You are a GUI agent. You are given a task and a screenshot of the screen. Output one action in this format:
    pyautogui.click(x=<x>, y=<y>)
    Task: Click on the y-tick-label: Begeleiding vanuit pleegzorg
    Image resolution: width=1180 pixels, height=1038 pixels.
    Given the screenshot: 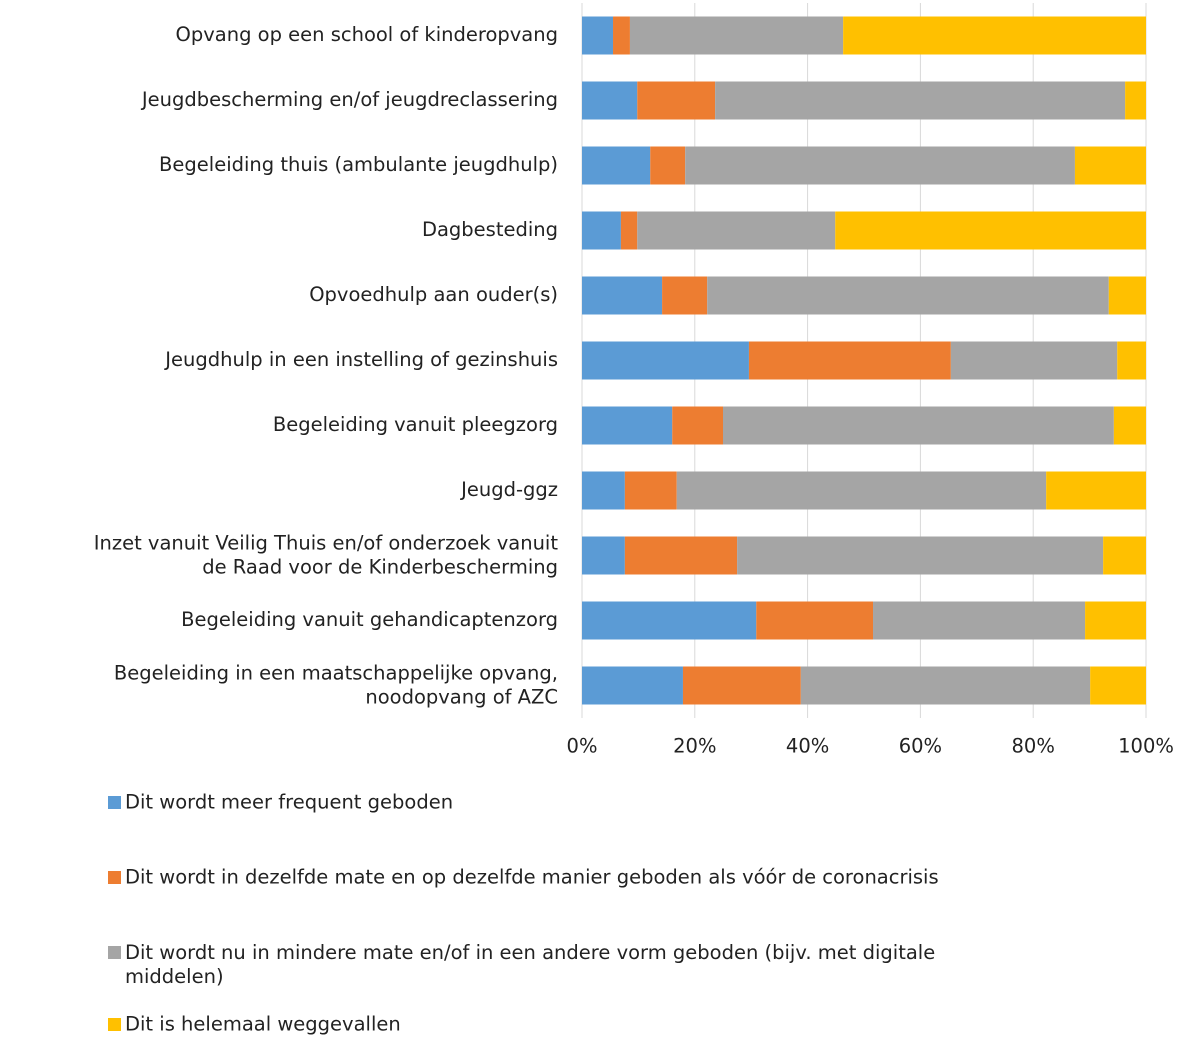 What is the action you would take?
    pyautogui.click(x=415, y=424)
    